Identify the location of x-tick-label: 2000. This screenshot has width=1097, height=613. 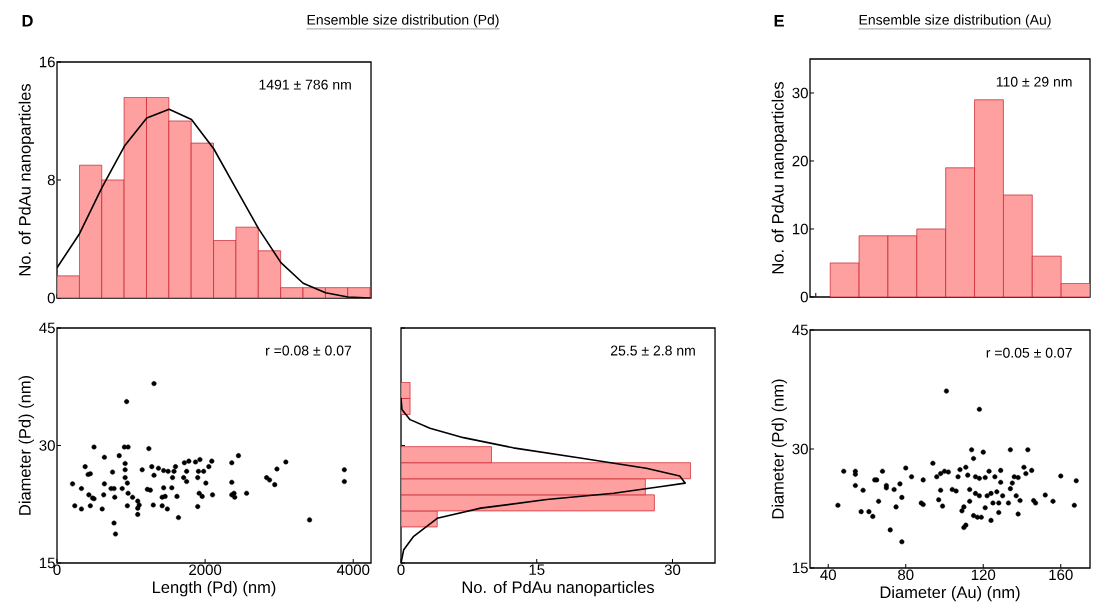
(205, 570).